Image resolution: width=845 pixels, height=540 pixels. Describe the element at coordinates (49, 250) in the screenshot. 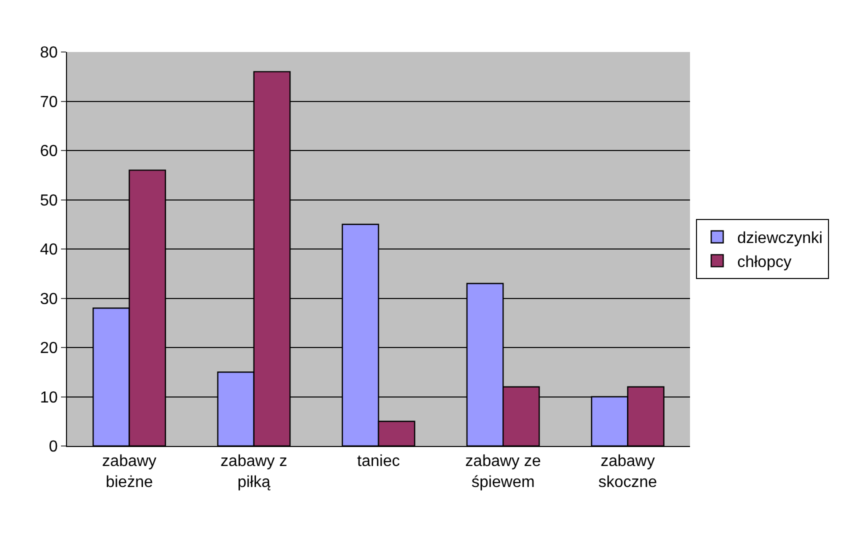

I see `y-tick-label: 40` at that location.